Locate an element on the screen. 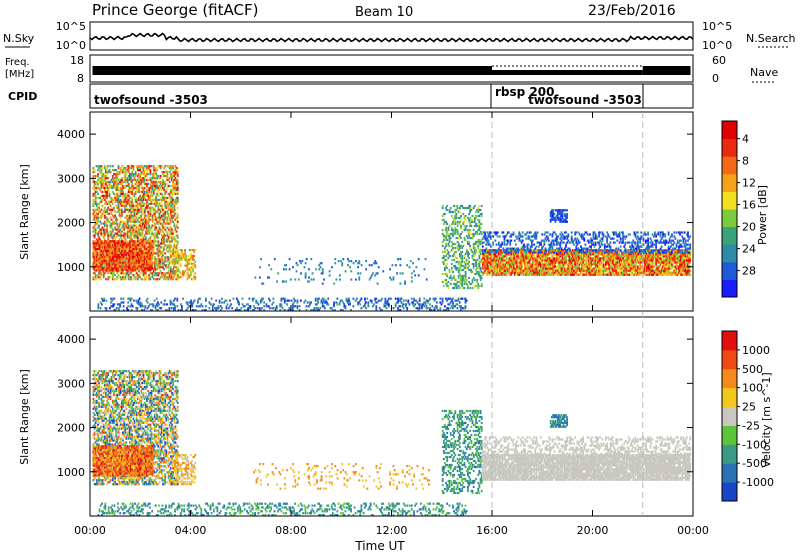 Image resolution: width=800 pixels, height=559 pixels. freq-unit: [MHz] is located at coordinates (19, 74).